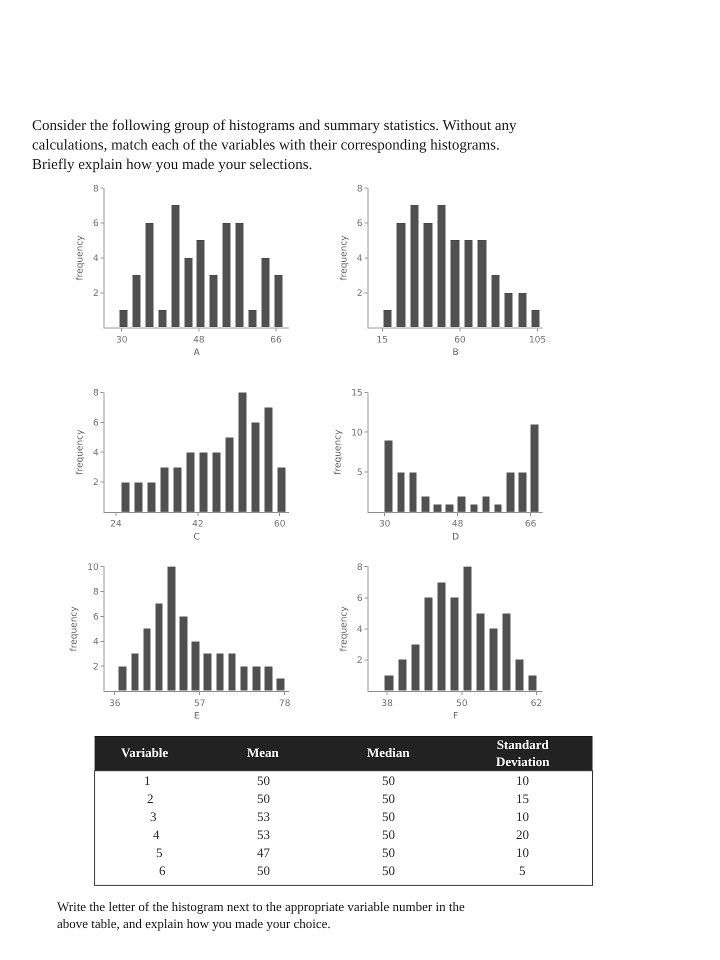 This screenshot has width=720, height=960. What do you see at coordinates (388, 752) in the screenshot?
I see `text: Median` at bounding box center [388, 752].